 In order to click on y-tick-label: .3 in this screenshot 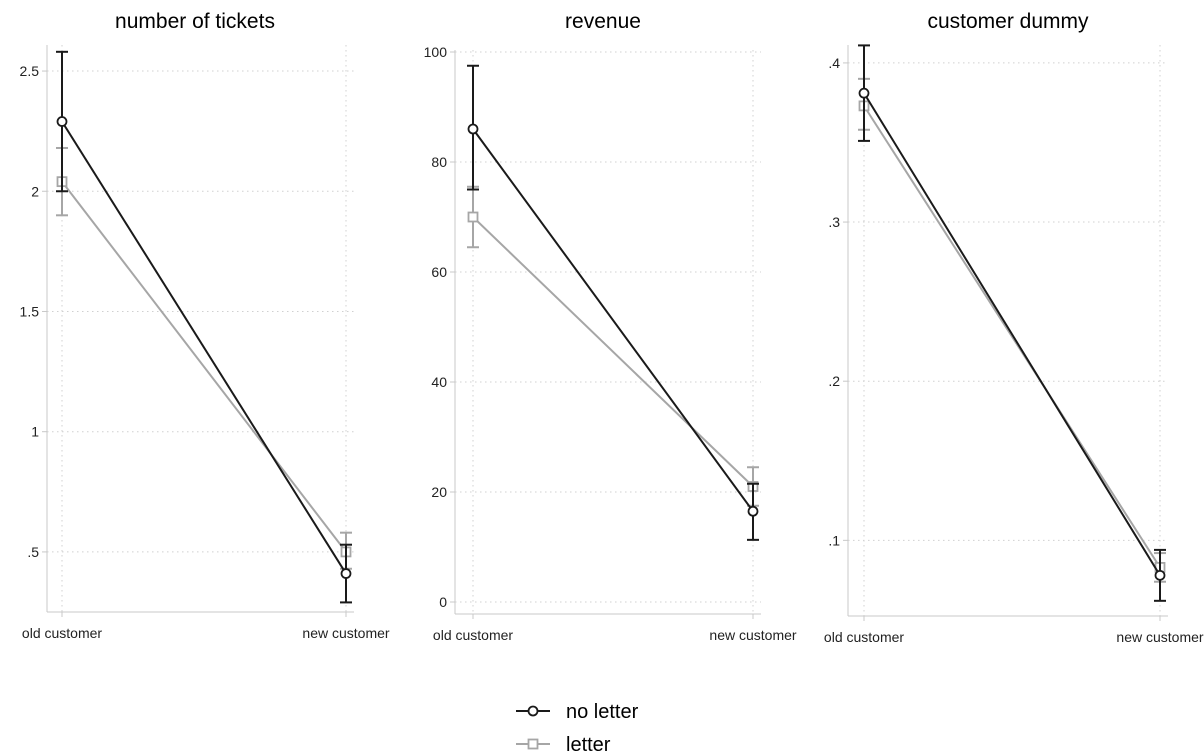, I will do `click(834, 222)`.